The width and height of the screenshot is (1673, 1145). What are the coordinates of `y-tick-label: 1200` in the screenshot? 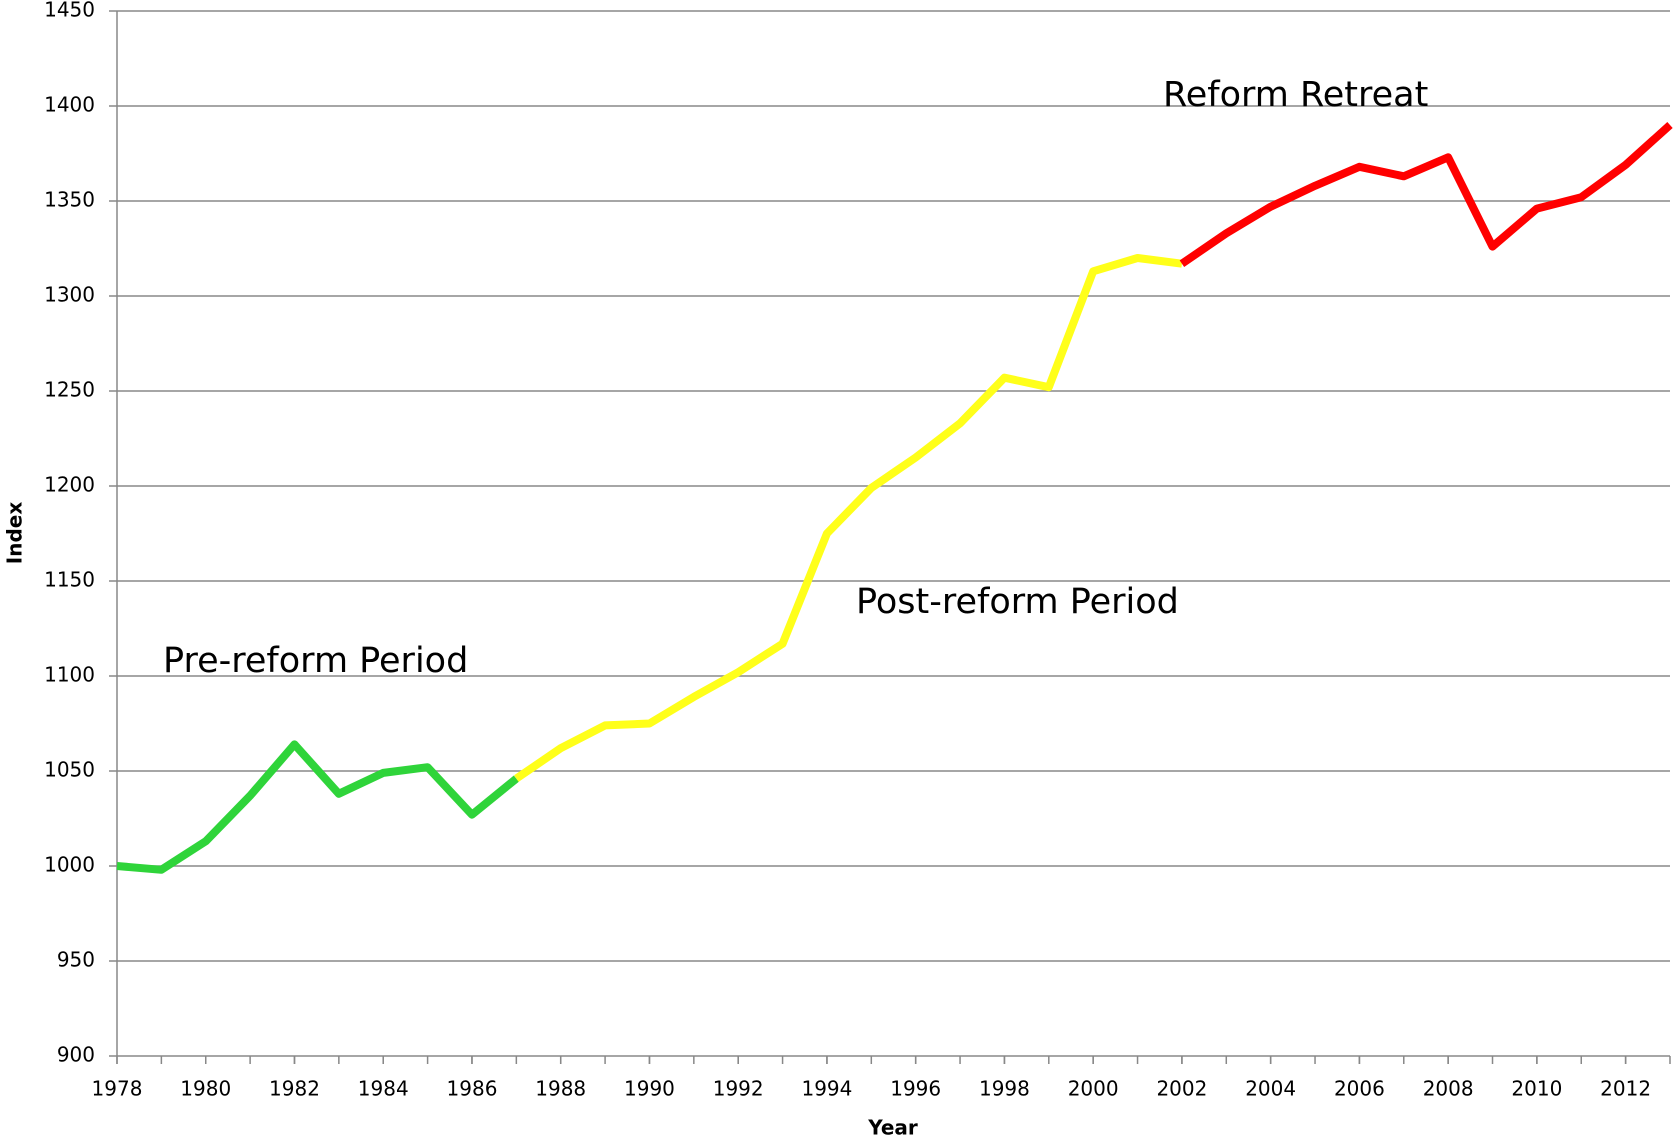 It's located at (69, 485).